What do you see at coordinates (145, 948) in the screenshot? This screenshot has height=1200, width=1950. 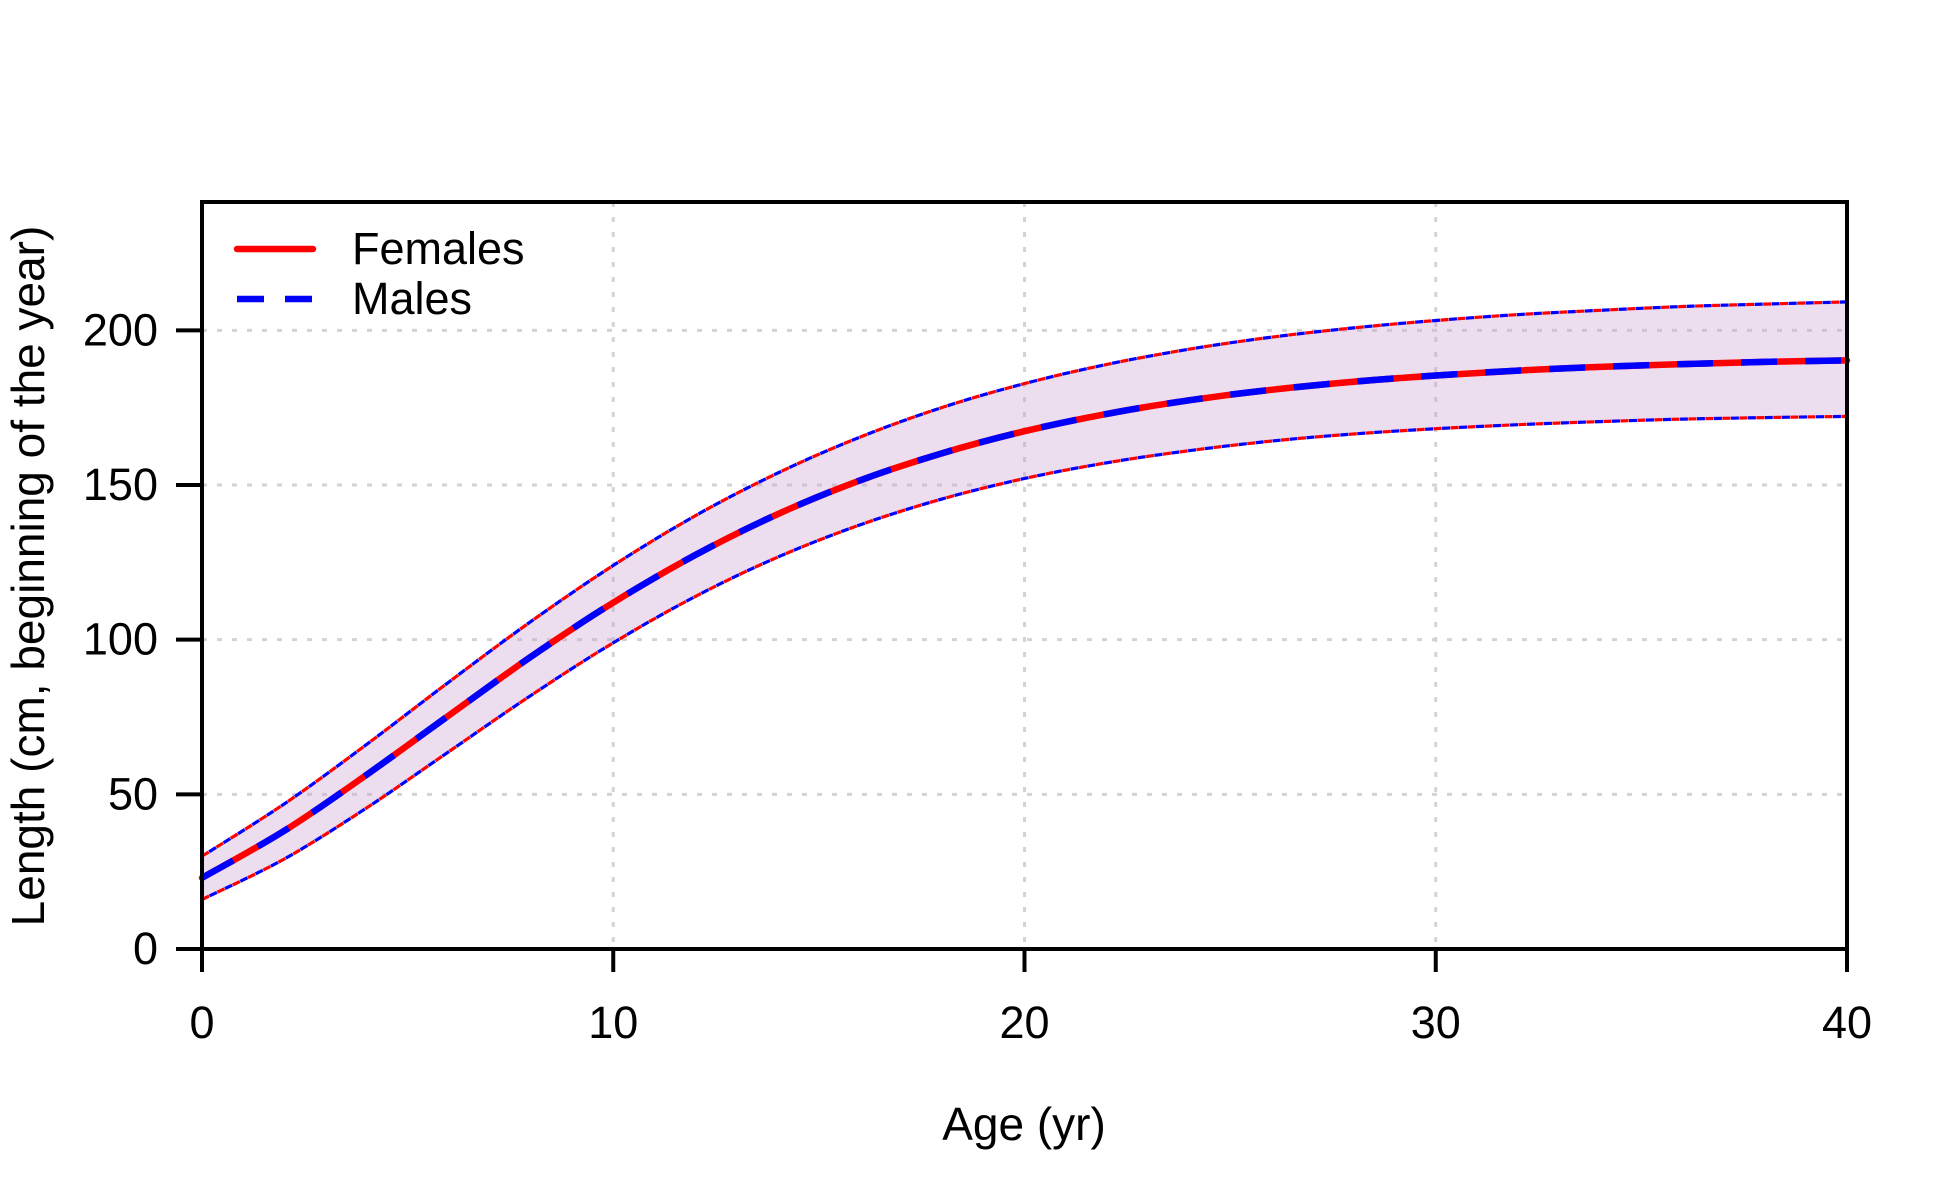 I see `y-tick-label: 0` at bounding box center [145, 948].